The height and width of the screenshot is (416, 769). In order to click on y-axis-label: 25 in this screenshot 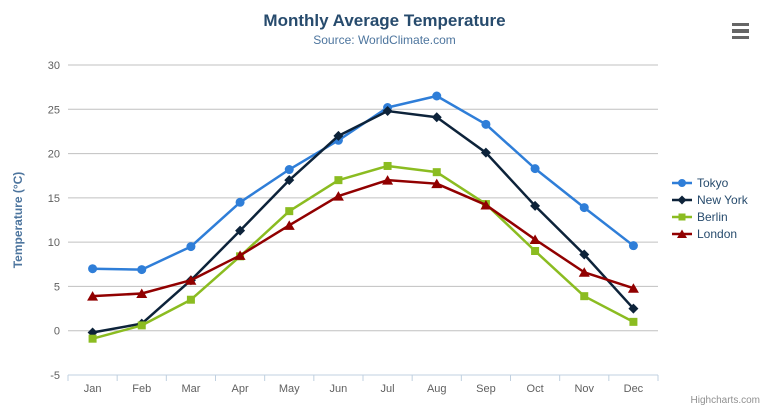, I will do `click(54, 110)`.